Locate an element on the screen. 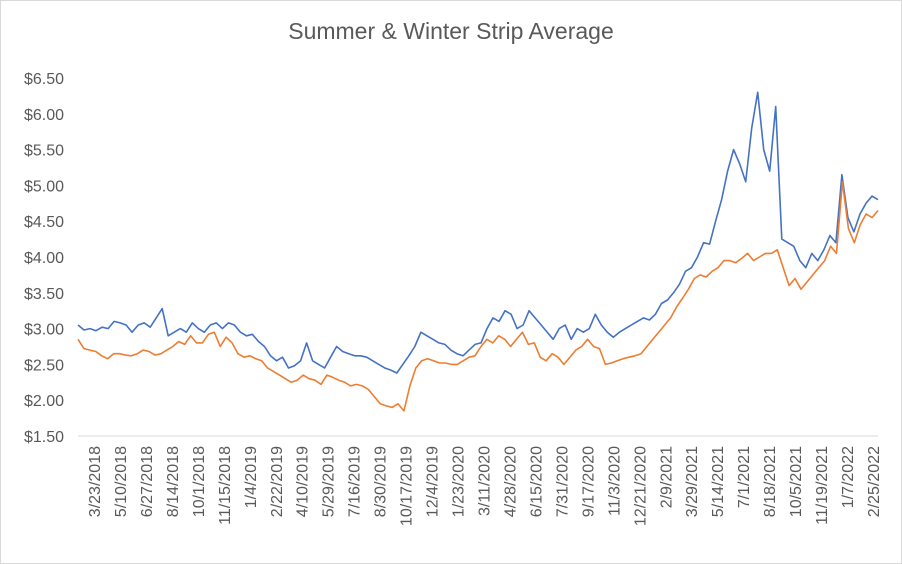 This screenshot has width=902, height=564. y-tick-label: $1.50 is located at coordinates (44, 437).